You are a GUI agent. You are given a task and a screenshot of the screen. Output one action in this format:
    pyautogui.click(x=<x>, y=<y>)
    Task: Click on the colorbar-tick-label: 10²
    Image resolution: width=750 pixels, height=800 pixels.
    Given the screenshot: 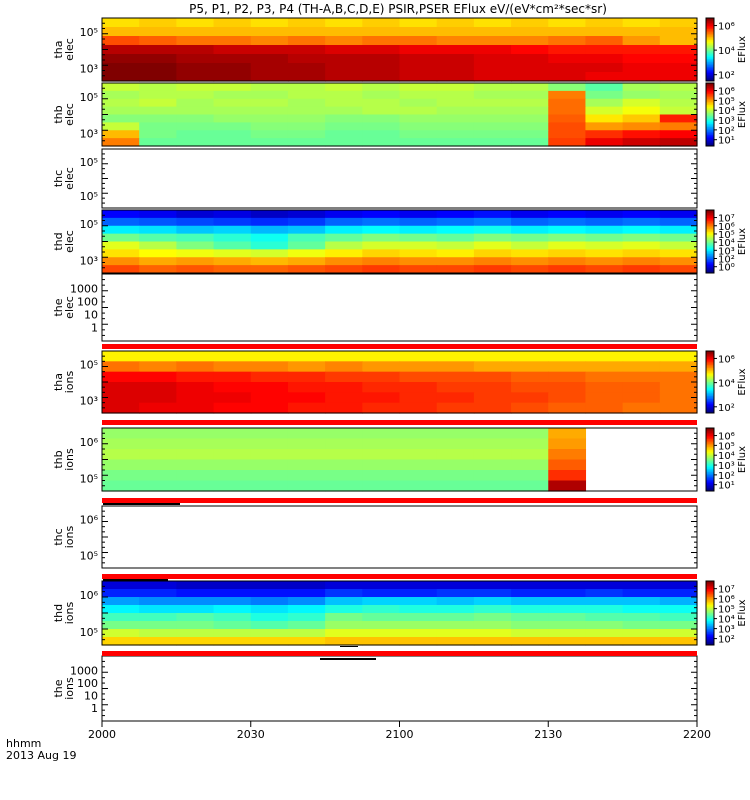 What is the action you would take?
    pyautogui.click(x=726, y=408)
    